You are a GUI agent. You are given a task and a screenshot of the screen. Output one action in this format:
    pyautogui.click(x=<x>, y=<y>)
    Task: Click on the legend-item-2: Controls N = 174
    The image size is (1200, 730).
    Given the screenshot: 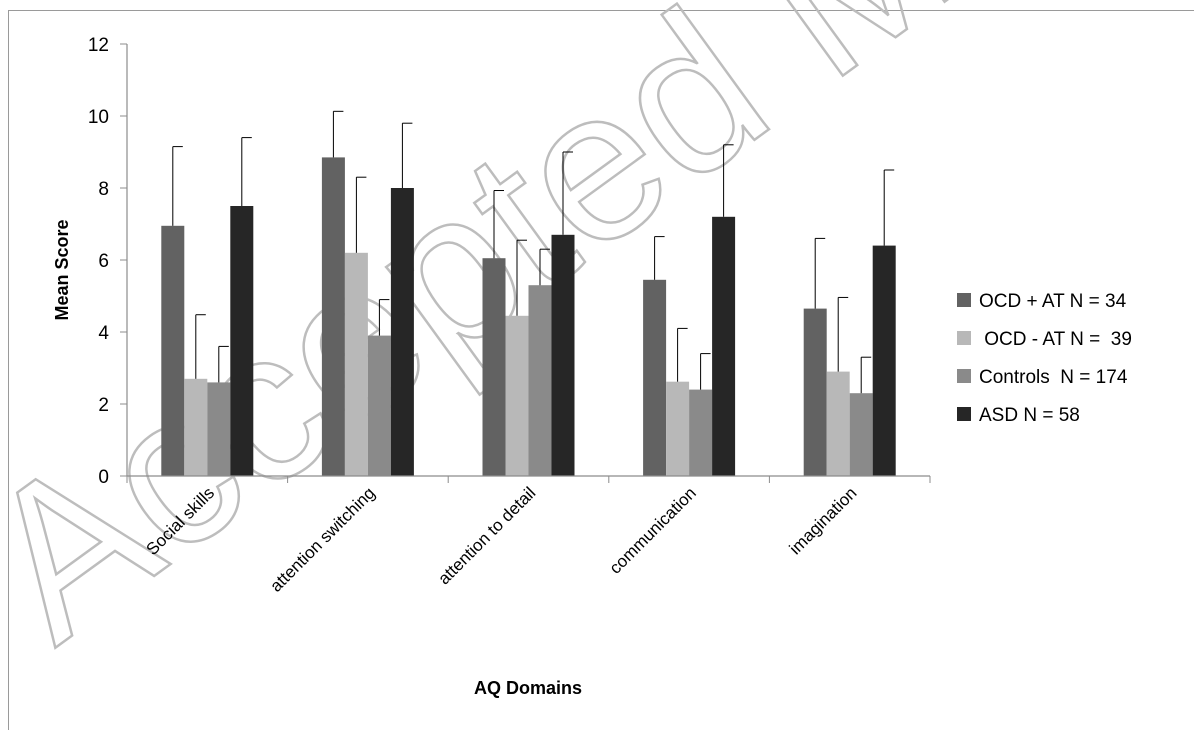 What is the action you would take?
    pyautogui.click(x=1042, y=377)
    